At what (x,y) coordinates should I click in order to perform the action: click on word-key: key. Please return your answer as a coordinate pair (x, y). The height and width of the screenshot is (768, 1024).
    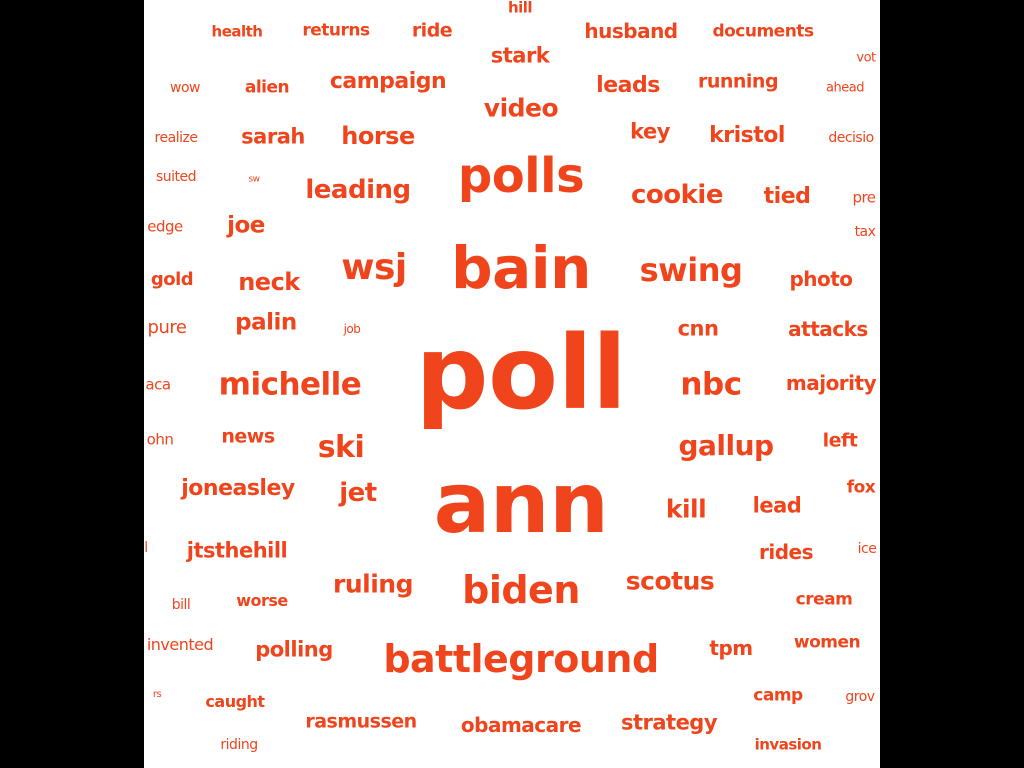
    Looking at the image, I should click on (650, 131).